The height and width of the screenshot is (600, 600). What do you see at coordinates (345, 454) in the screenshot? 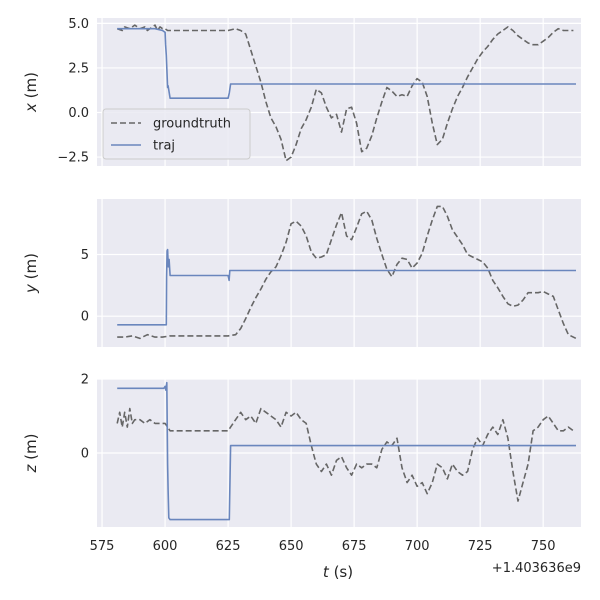
I see `panel-z-series-groundtruth` at bounding box center [345, 454].